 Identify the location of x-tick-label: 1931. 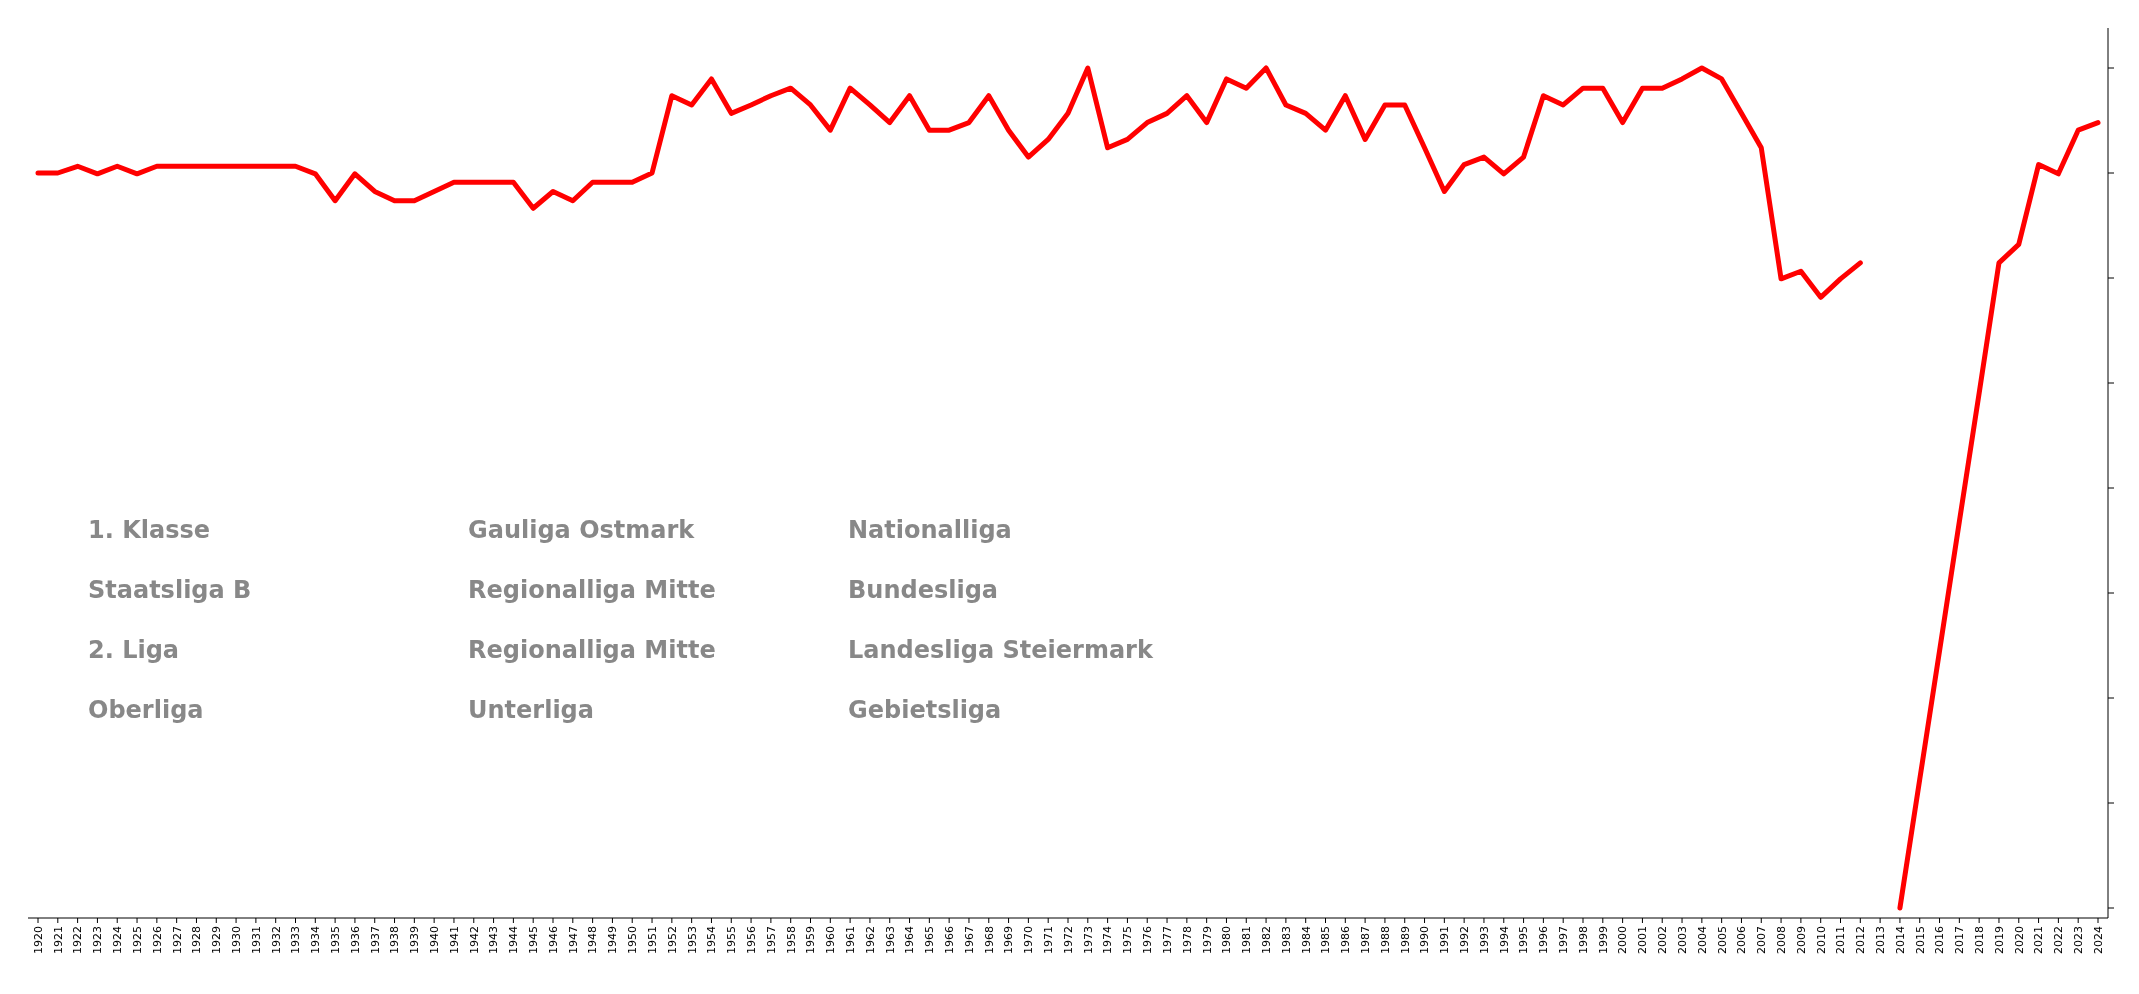
(256, 940).